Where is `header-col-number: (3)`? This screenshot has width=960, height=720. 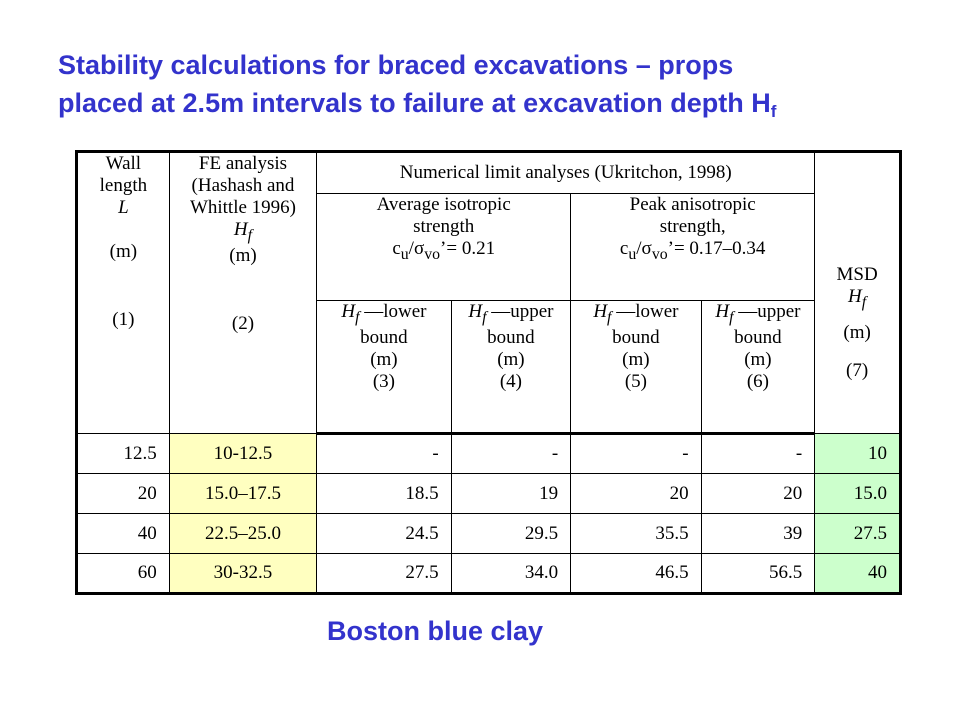
header-col-number: (3) is located at coordinates (383, 381).